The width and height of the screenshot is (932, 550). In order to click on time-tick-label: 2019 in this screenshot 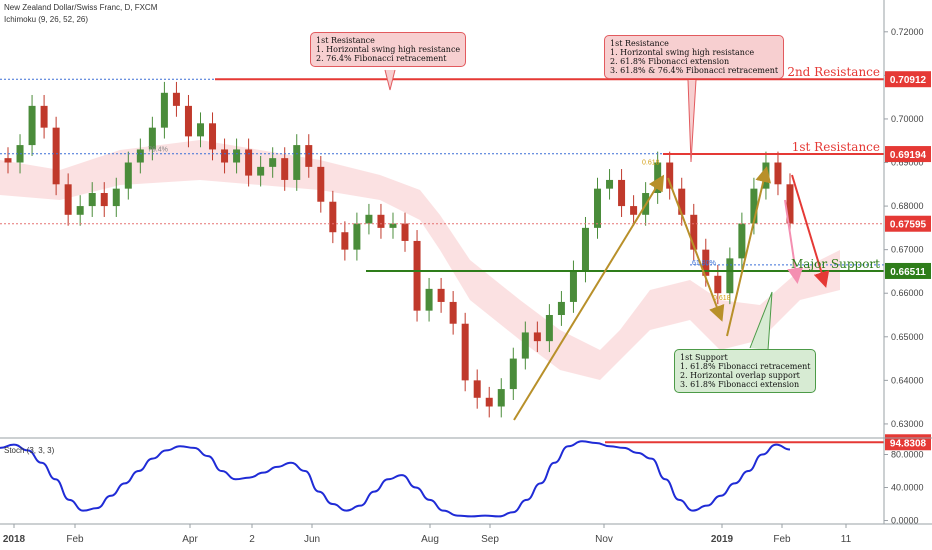, I will do `click(722, 539)`.